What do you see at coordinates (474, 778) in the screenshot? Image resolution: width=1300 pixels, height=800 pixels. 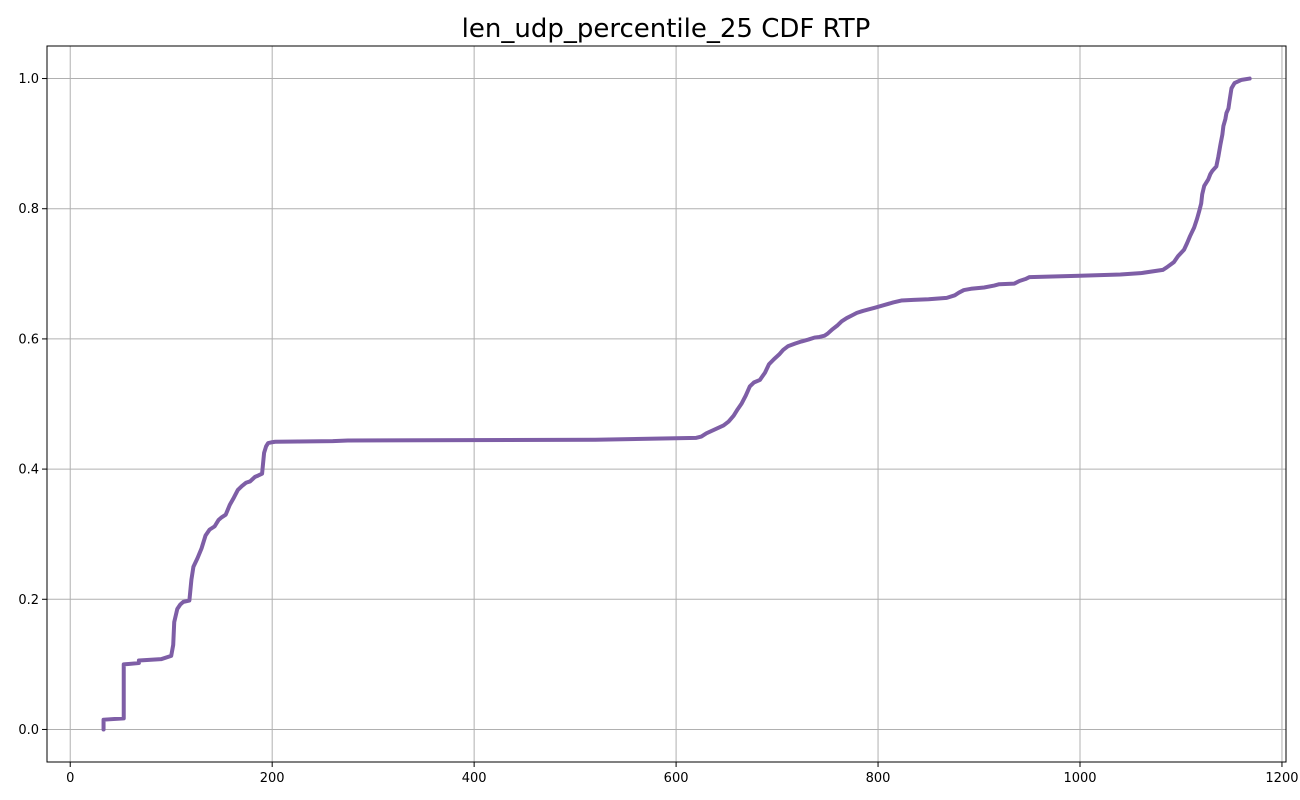 I see `x-tick-label: 400` at bounding box center [474, 778].